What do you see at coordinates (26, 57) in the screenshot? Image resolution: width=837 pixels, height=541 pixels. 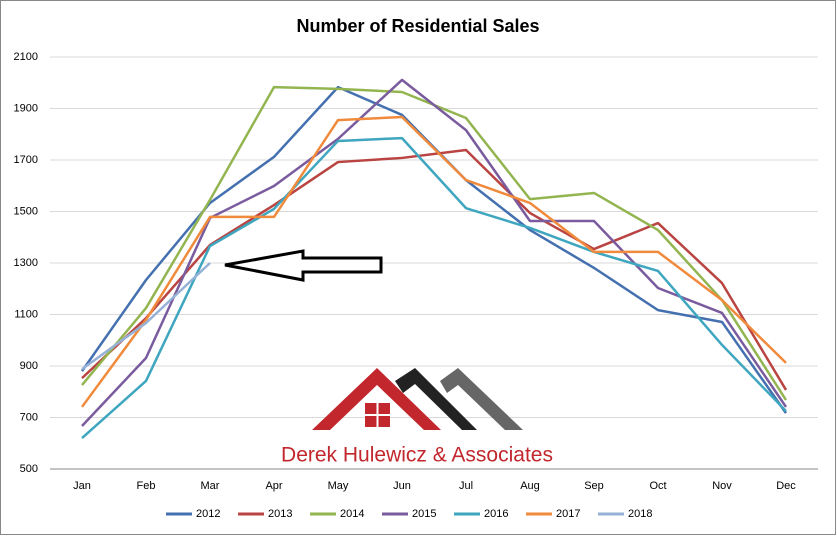 I see `y-tick-label: 2100` at bounding box center [26, 57].